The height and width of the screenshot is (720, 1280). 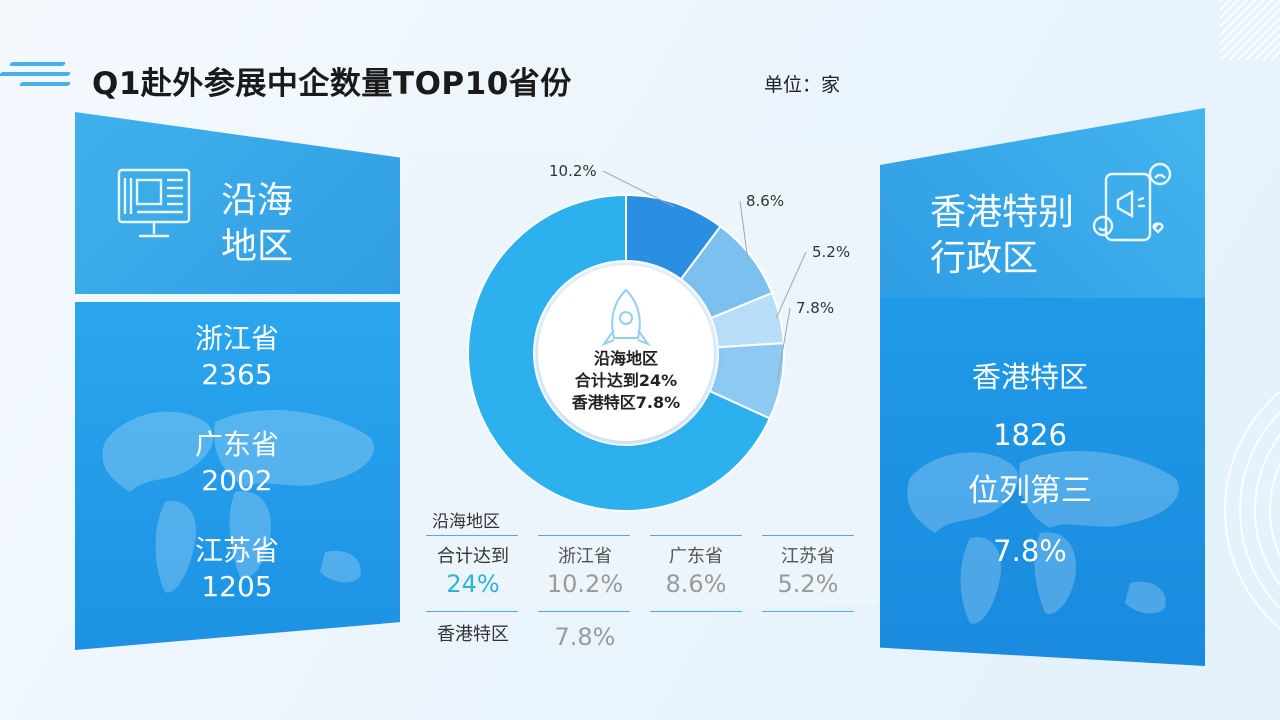 I want to click on social-media-icon, so click(x=1132, y=202).